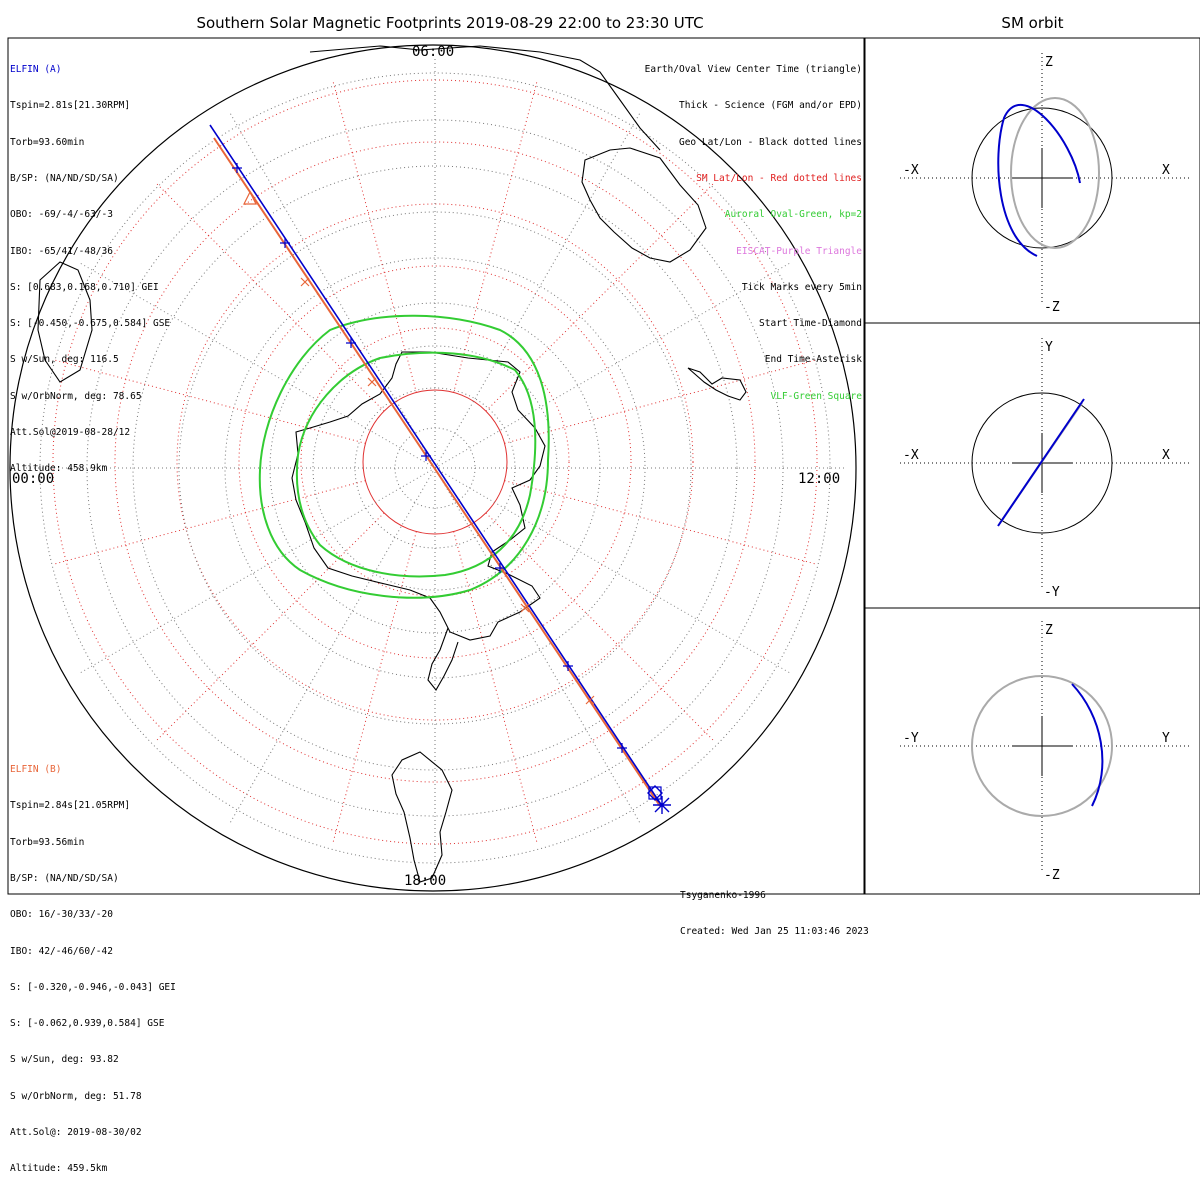  What do you see at coordinates (422, 817) in the screenshot?
I see `coast-southamerica` at bounding box center [422, 817].